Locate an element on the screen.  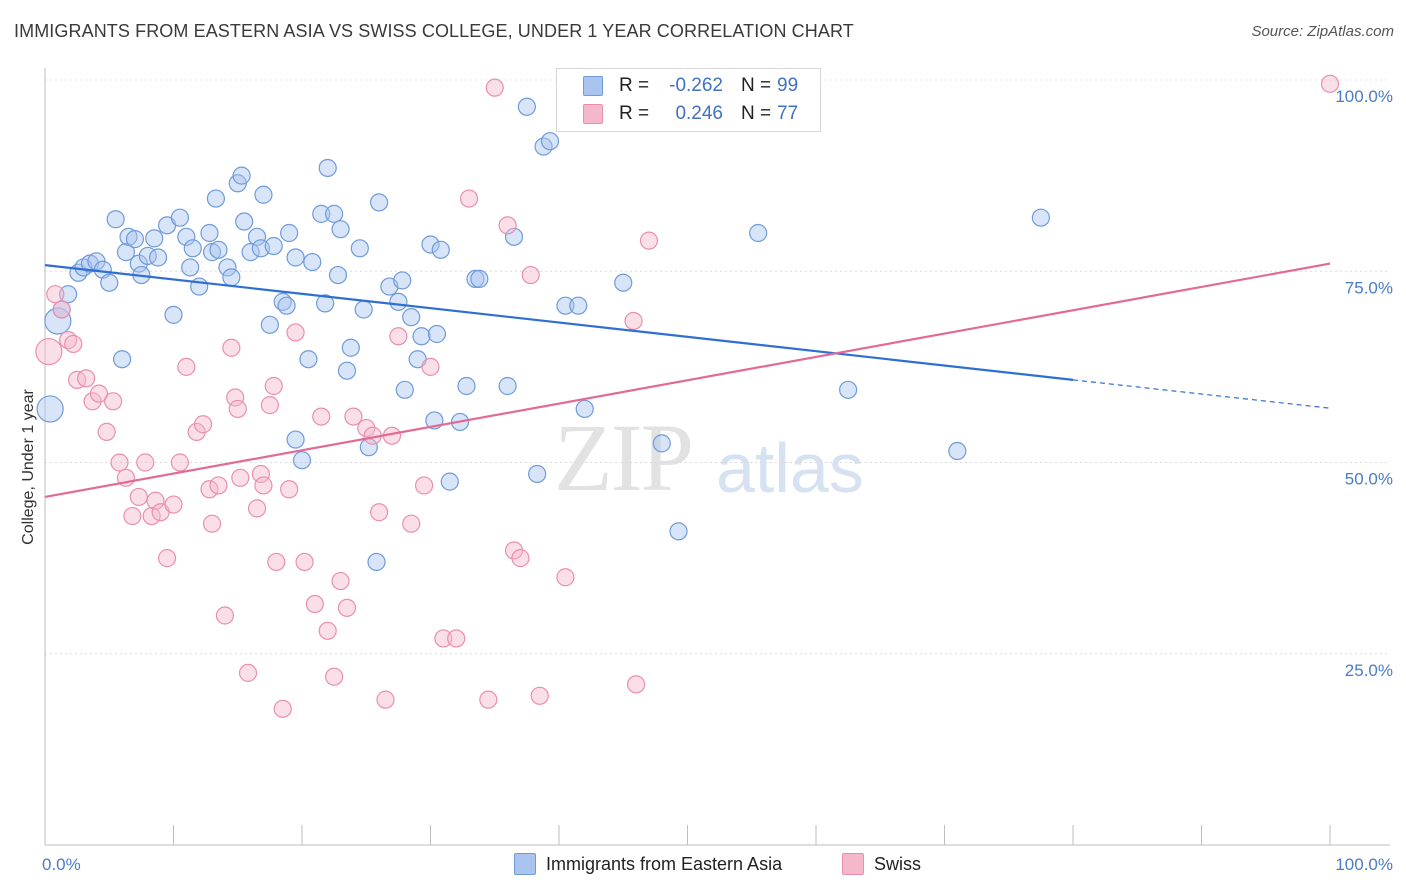
legend-r-value: -0.262 is located at coordinates (696, 85).